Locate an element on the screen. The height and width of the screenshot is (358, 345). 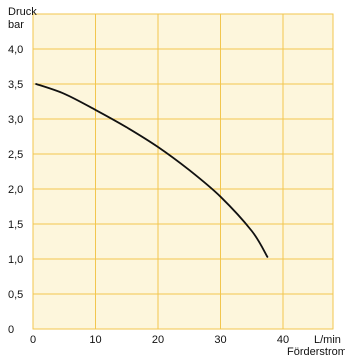
y-axis-label-druck: Druck is located at coordinates (22, 12).